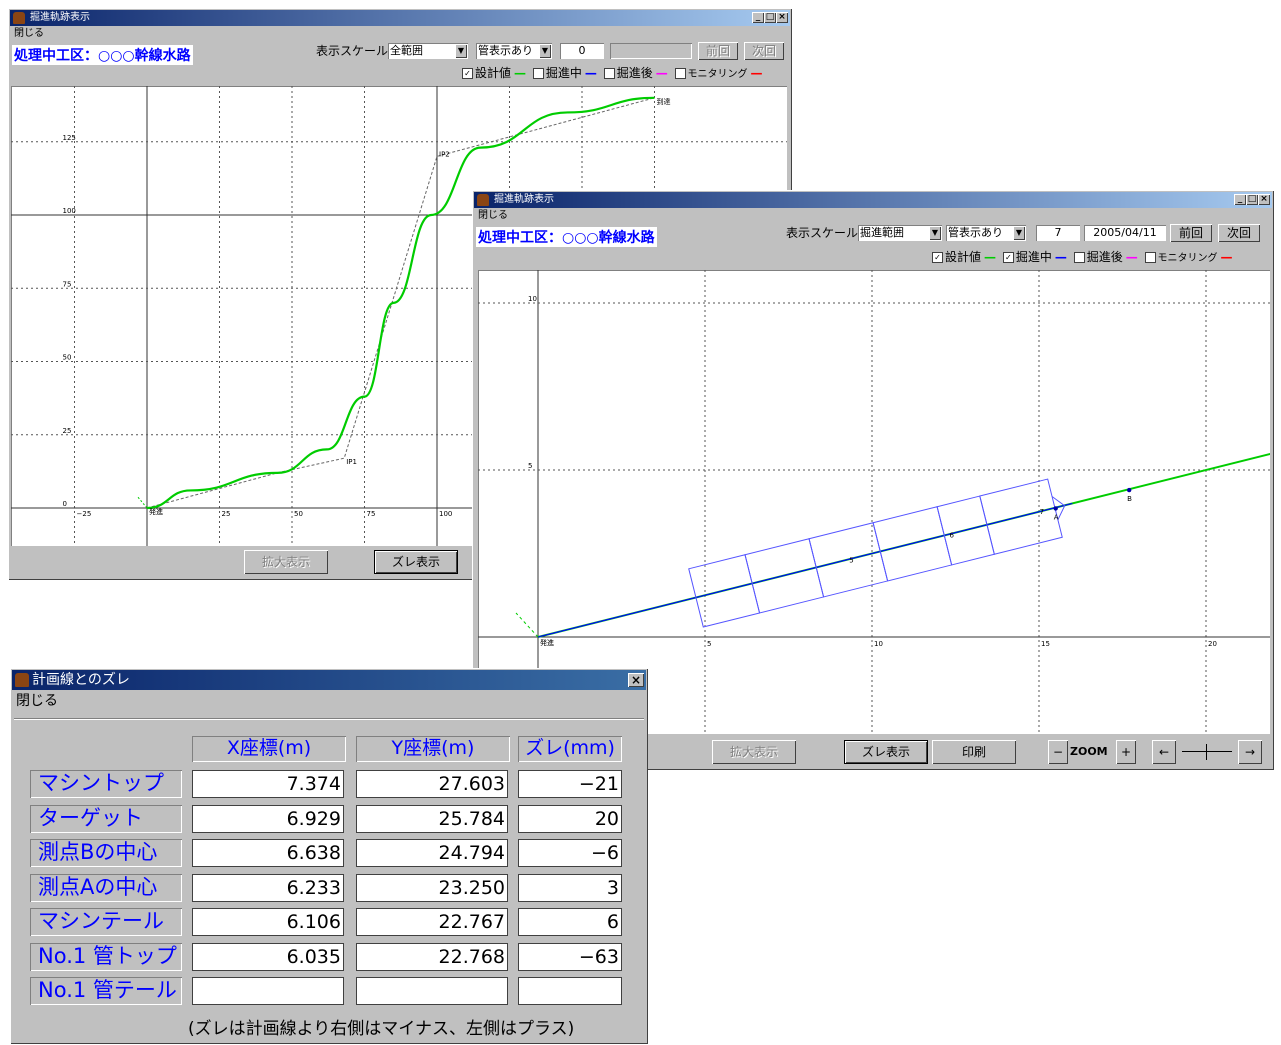 The image size is (1281, 1045). What do you see at coordinates (532, 299) in the screenshot?
I see `y-tick-label: 10` at bounding box center [532, 299].